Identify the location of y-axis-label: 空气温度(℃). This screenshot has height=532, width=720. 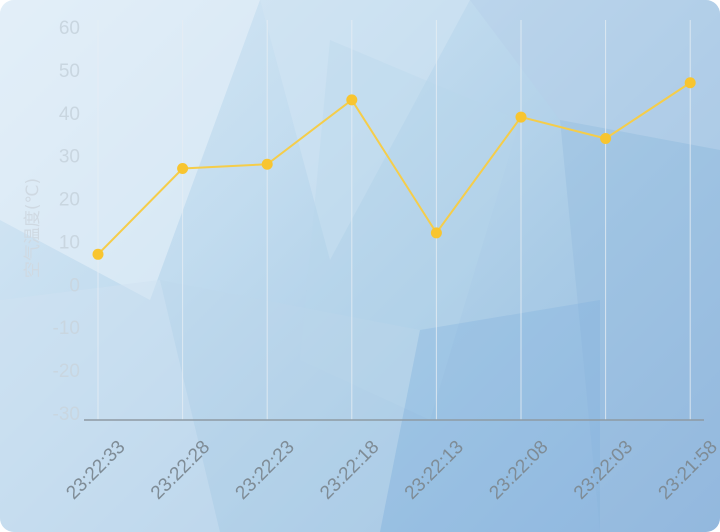
(33, 228).